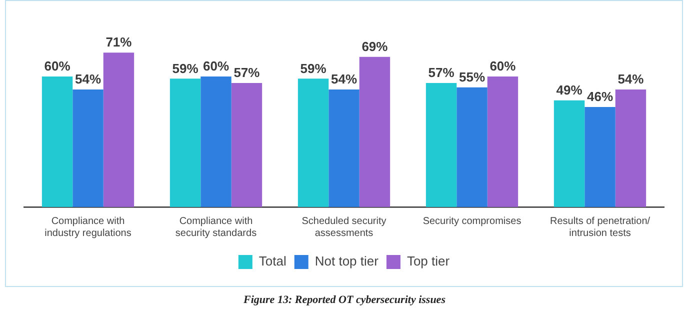  Describe the element at coordinates (600, 227) in the screenshot. I see `x-tick-label: Results of penetration/ intrusion tests` at that location.